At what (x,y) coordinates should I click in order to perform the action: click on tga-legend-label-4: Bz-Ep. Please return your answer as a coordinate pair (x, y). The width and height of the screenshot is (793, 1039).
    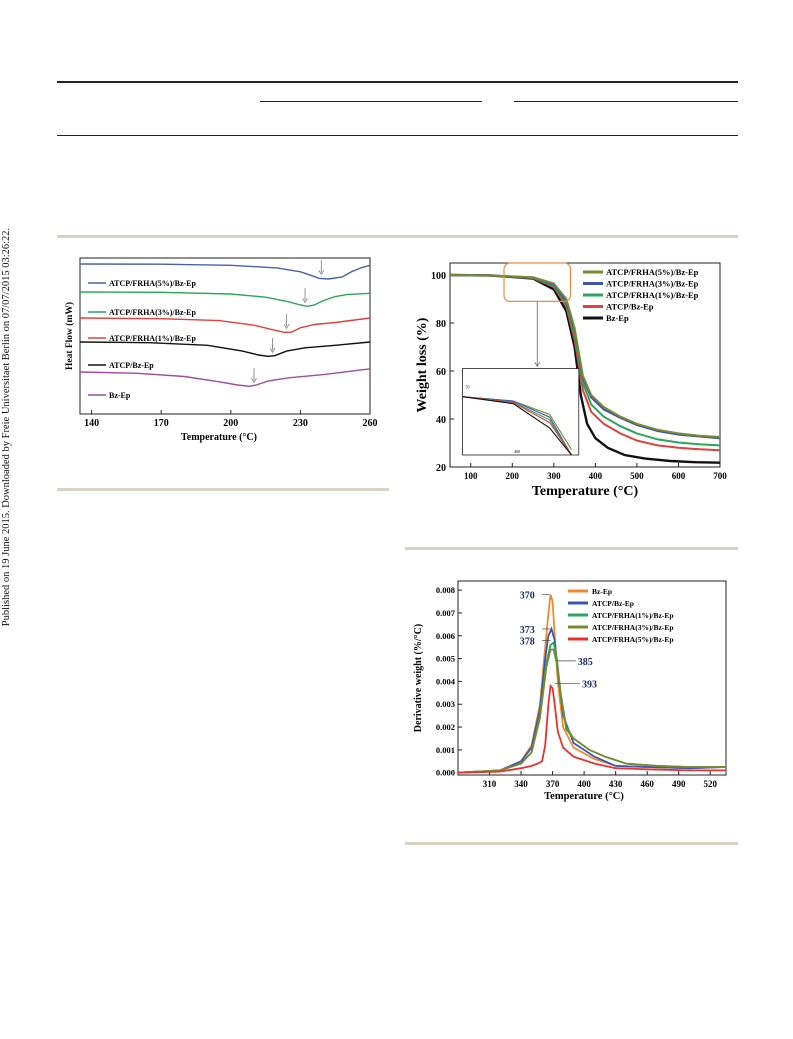
    Looking at the image, I should click on (617, 318).